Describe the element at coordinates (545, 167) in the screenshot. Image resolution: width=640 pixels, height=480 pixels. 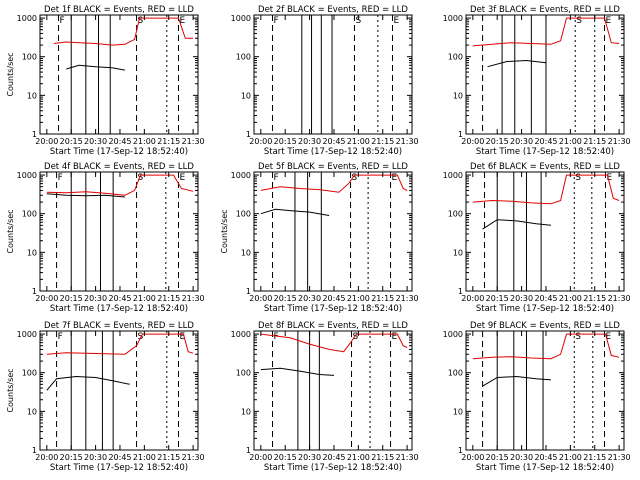
I see `panel-title: Det 6f BLACK = Events, RED = LLD` at that location.